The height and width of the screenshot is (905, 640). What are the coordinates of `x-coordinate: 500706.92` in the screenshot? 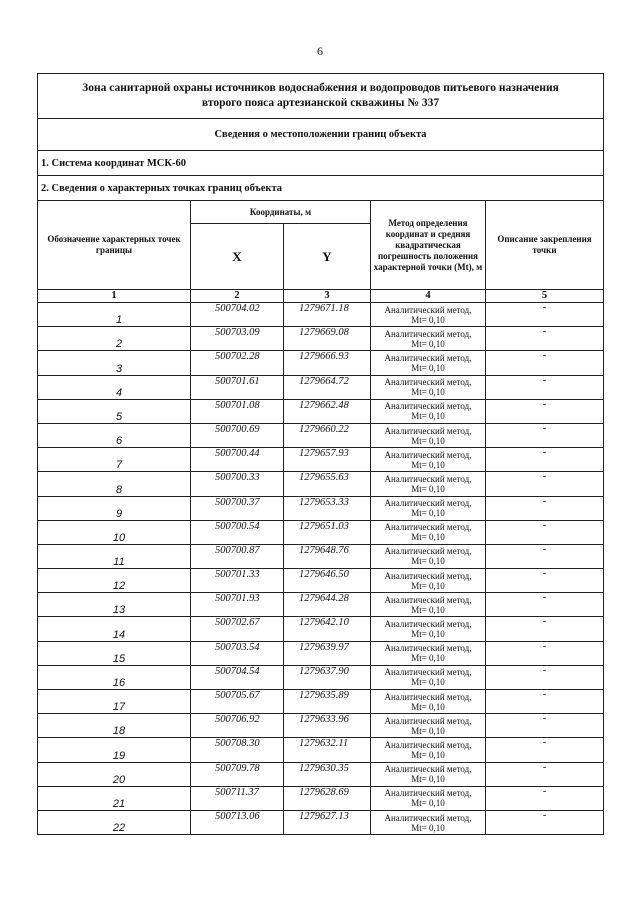 It's located at (237, 726).